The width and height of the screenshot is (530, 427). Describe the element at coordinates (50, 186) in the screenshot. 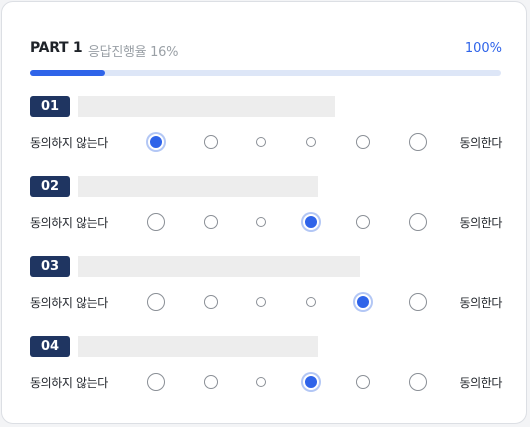

I see `question-number: 02` at that location.